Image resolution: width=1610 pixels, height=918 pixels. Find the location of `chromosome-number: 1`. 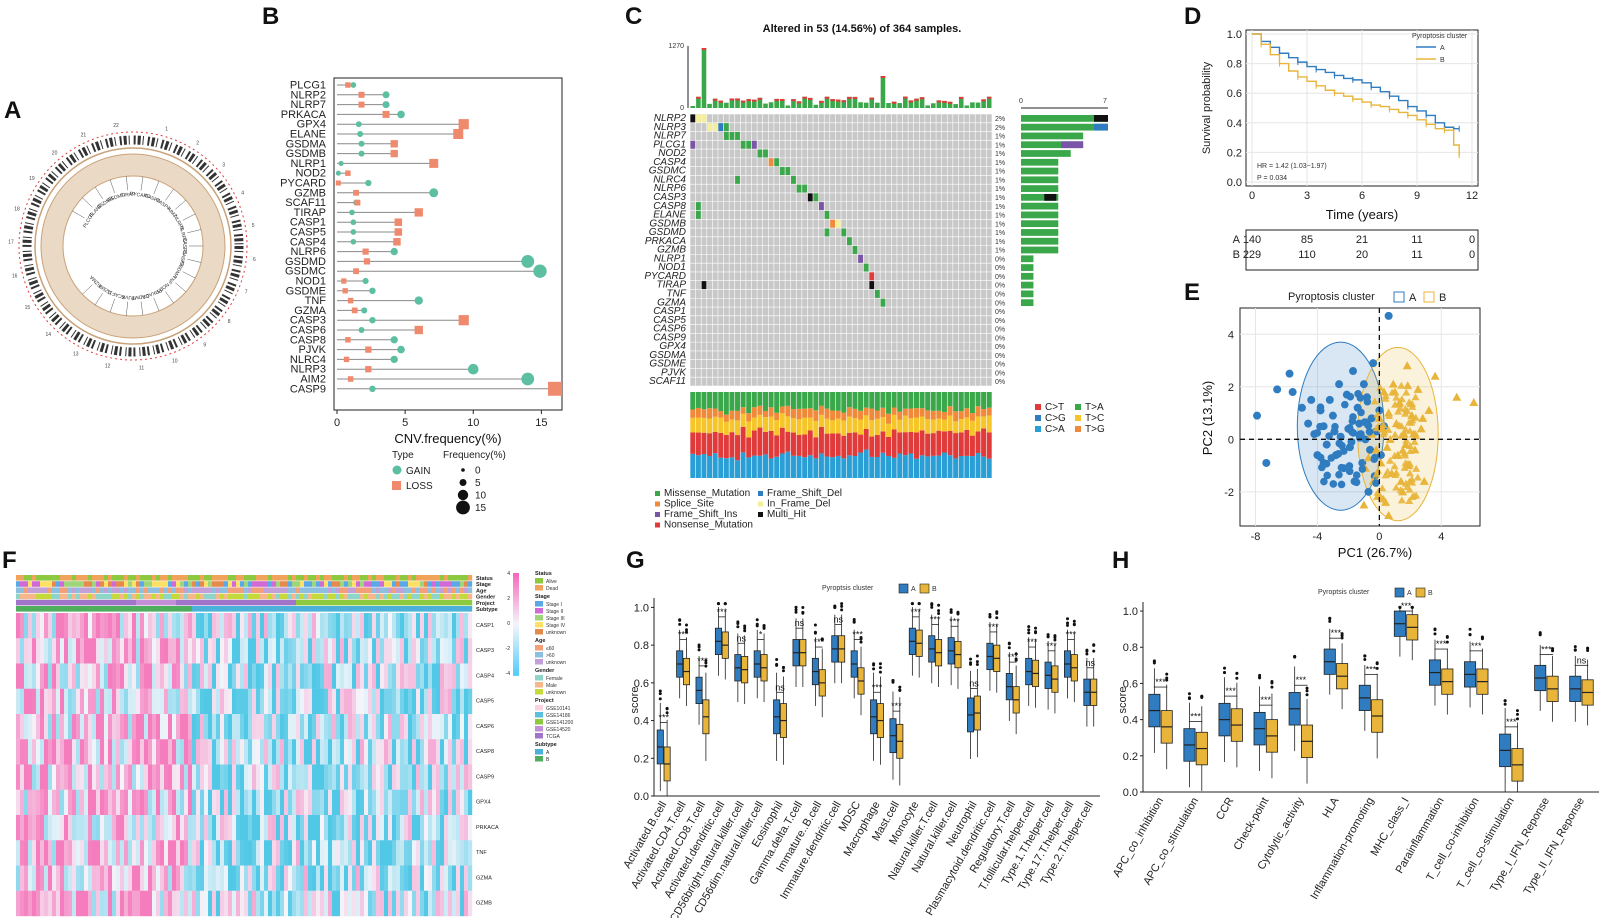

chromosome-number: 1 is located at coordinates (166, 130).